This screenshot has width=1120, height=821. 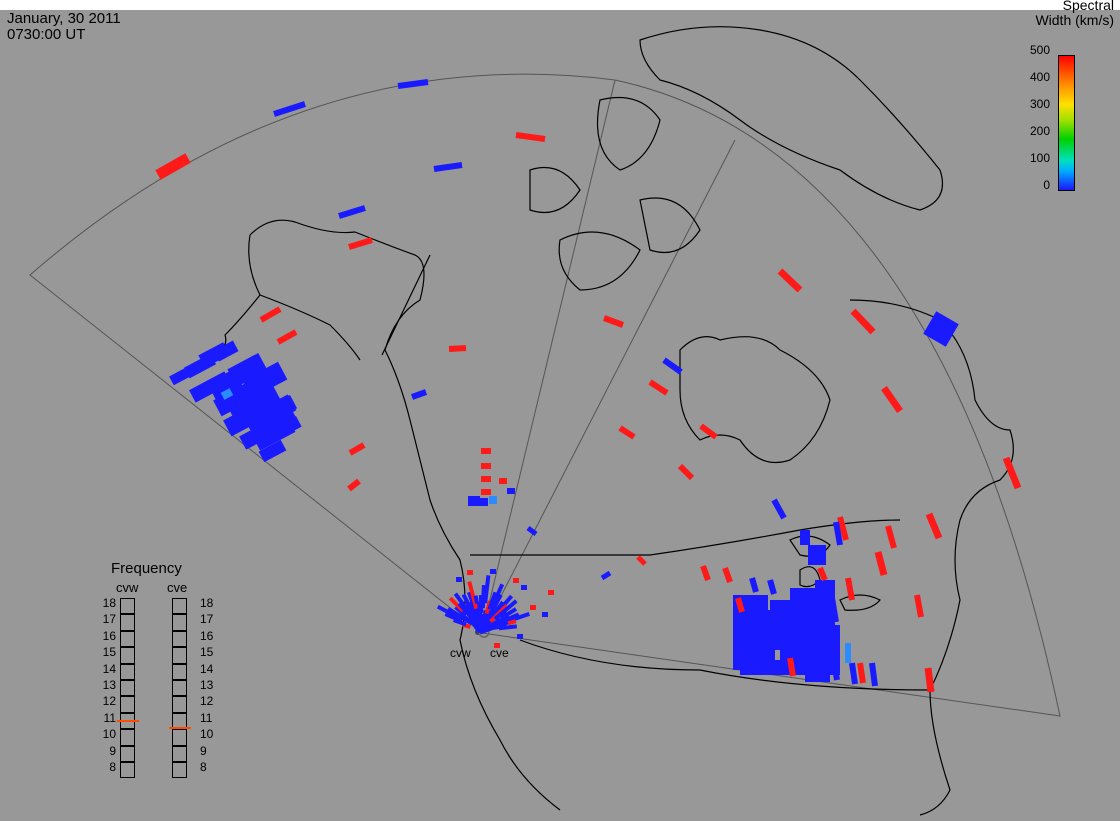 What do you see at coordinates (1039, 131) in the screenshot?
I see `legend-tick-200: 200` at bounding box center [1039, 131].